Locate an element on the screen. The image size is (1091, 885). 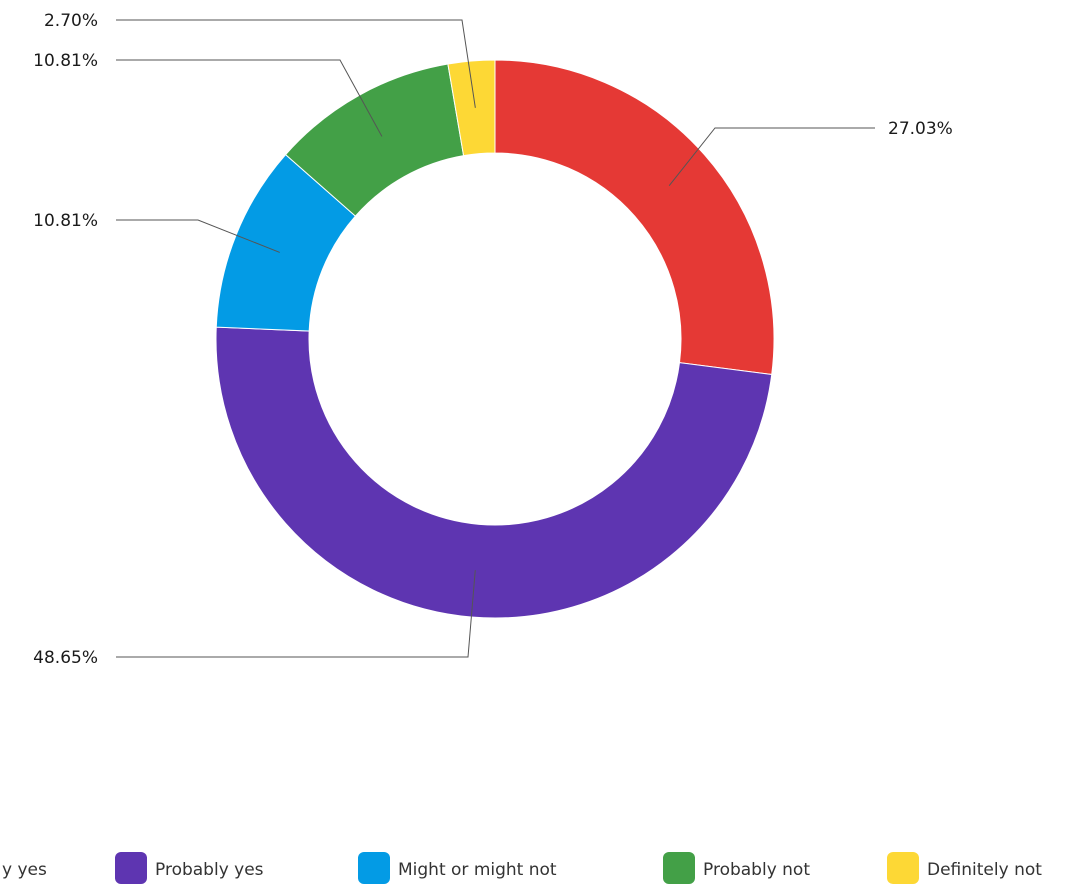
legend-item: Probably not is located at coordinates (736, 868).